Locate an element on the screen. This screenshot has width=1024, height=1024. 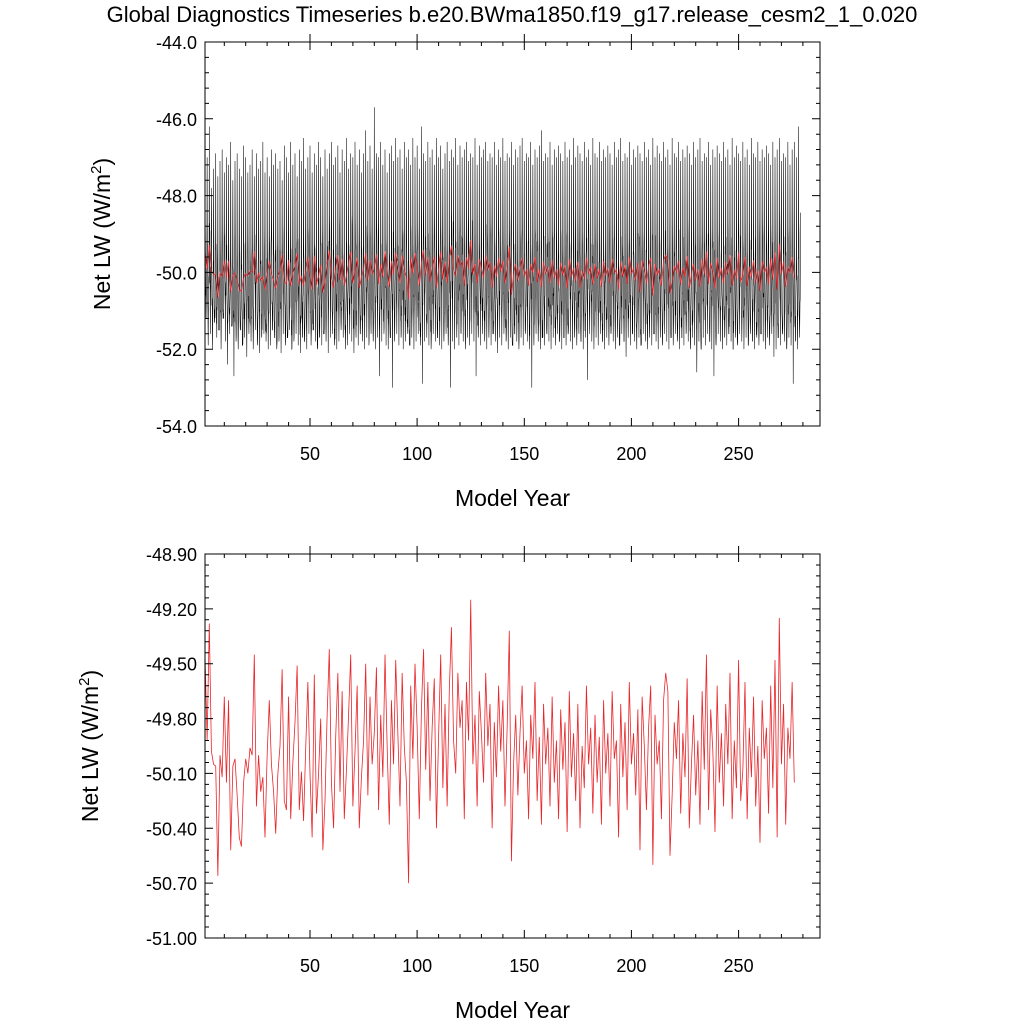
y-tick-label: -44.0 is located at coordinates (176, 43).